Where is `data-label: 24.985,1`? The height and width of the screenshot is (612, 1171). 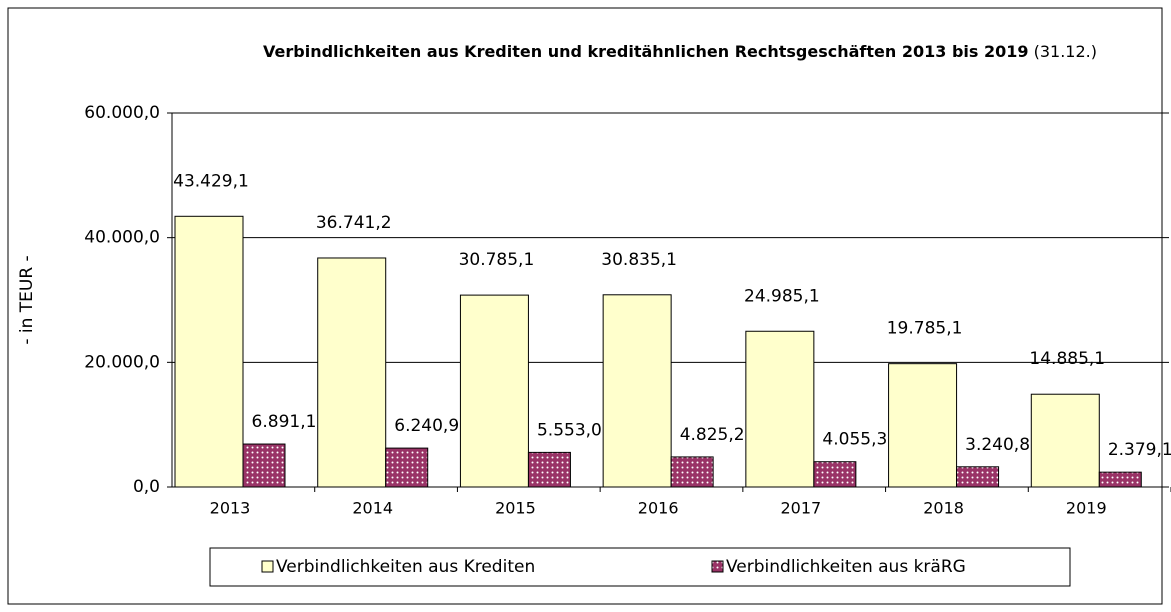
data-label: 24.985,1 is located at coordinates (782, 296).